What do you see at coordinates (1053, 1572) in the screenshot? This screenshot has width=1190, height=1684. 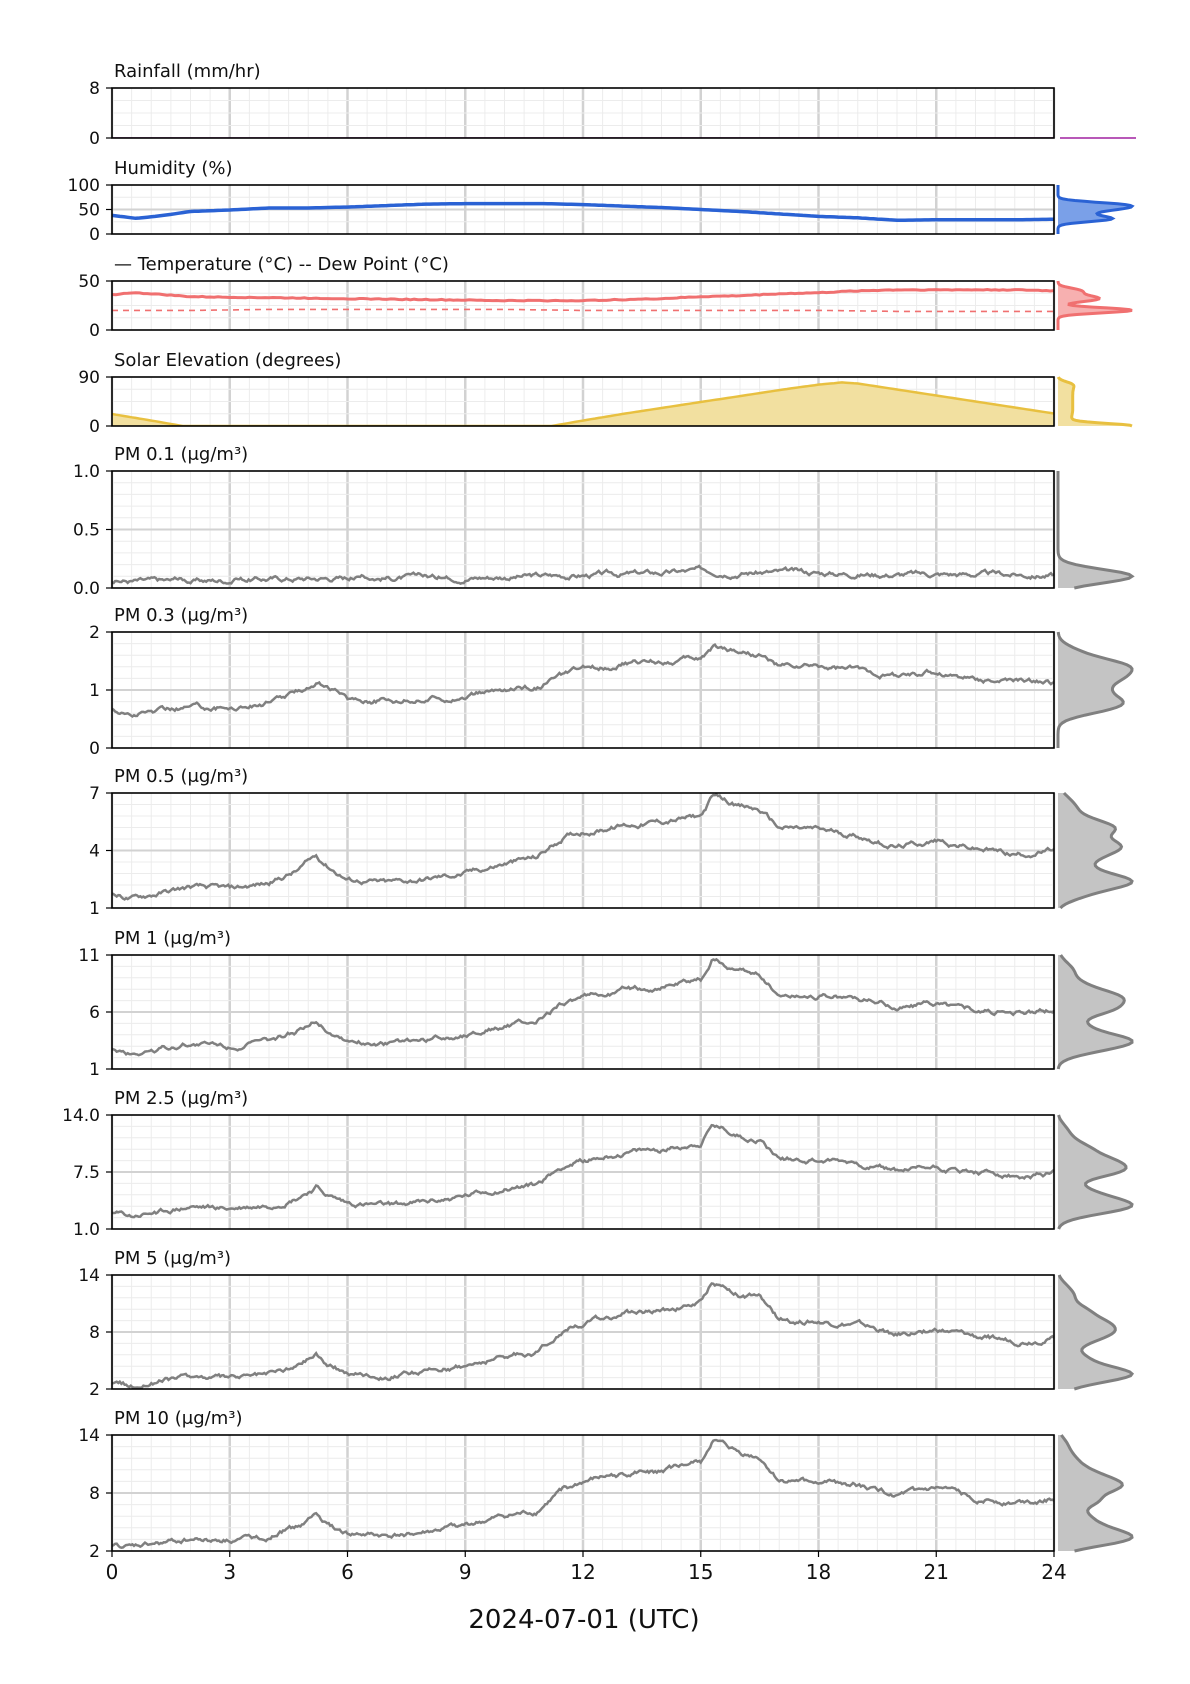 I see `x-tick-label: 24` at bounding box center [1053, 1572].